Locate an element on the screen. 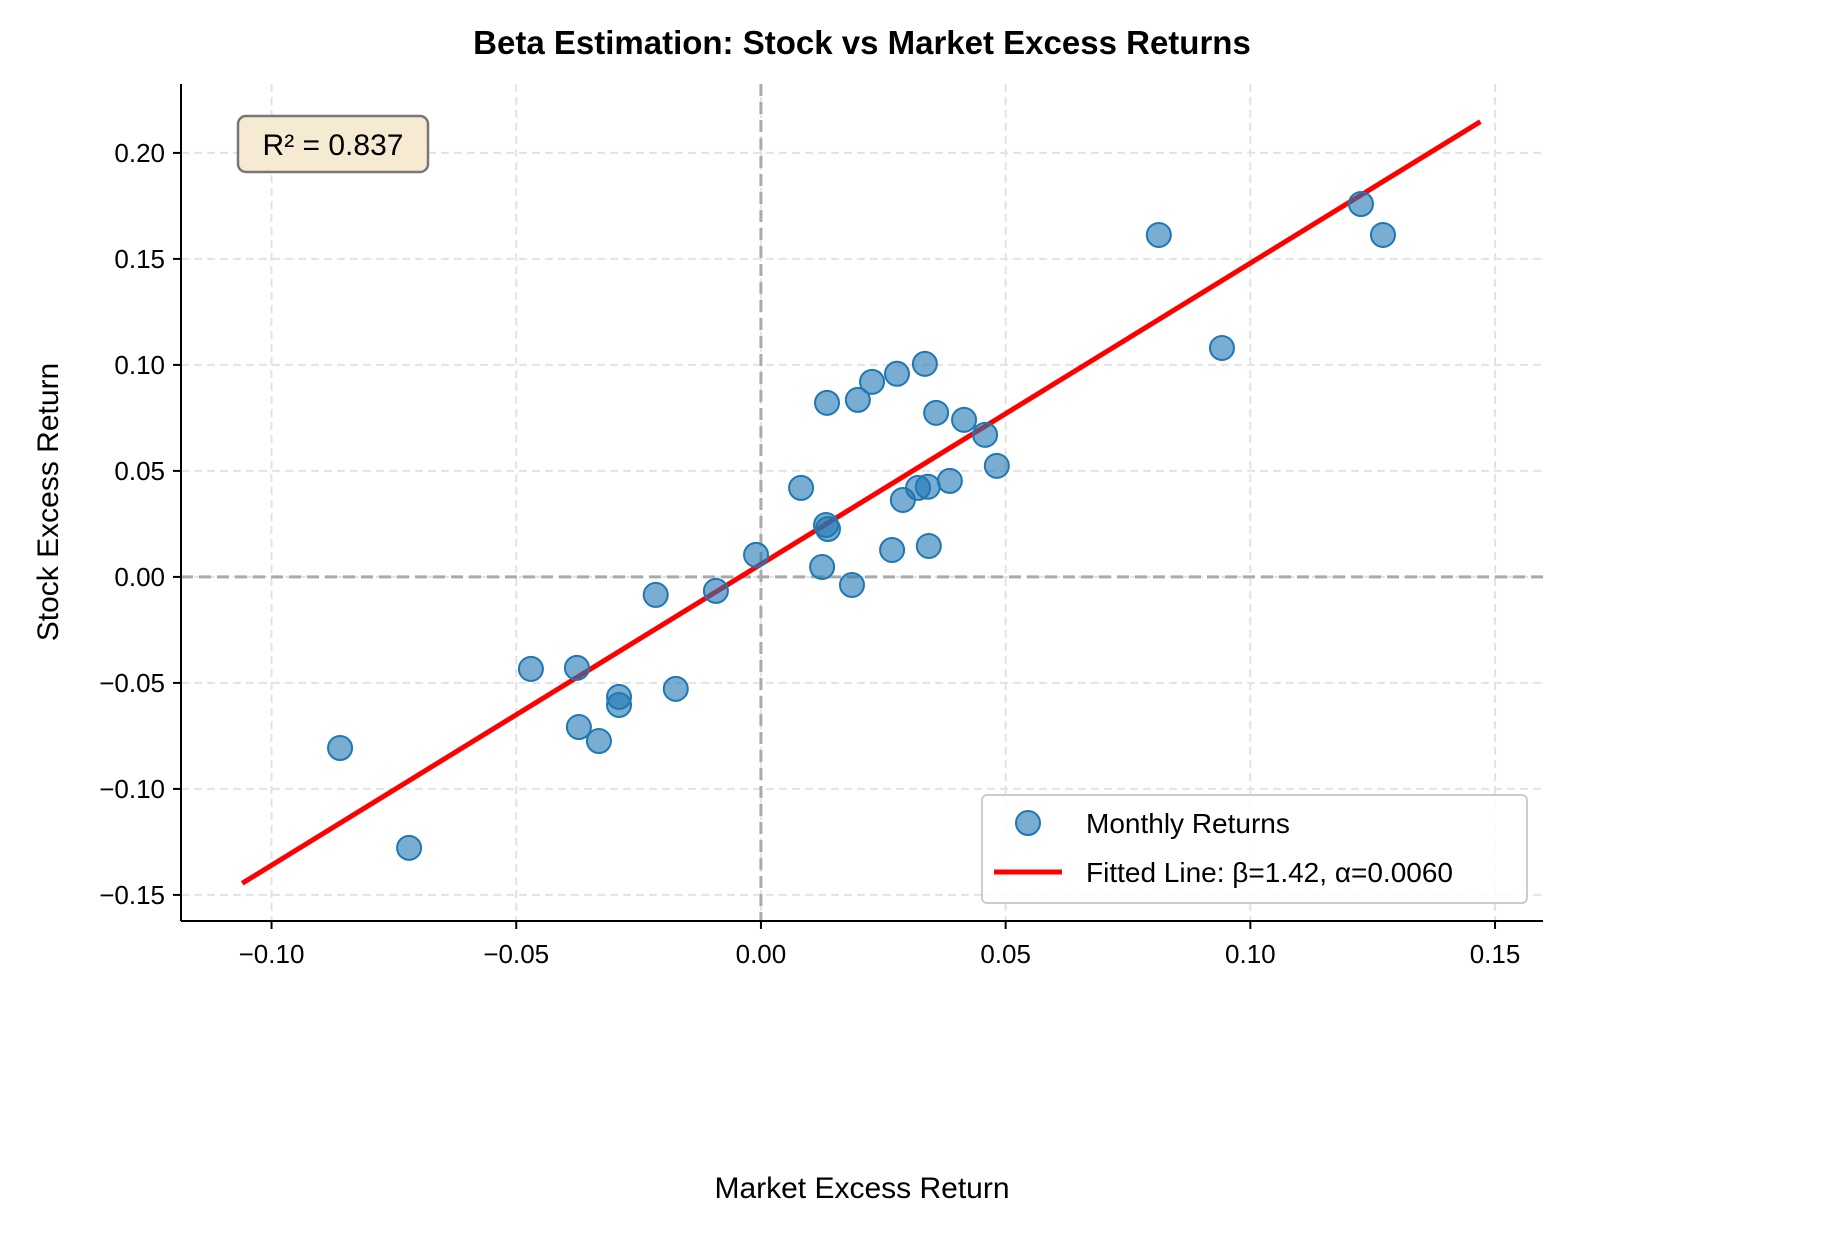 The image size is (1834, 1239). x-tick-label: 0.15 is located at coordinates (1495, 954).